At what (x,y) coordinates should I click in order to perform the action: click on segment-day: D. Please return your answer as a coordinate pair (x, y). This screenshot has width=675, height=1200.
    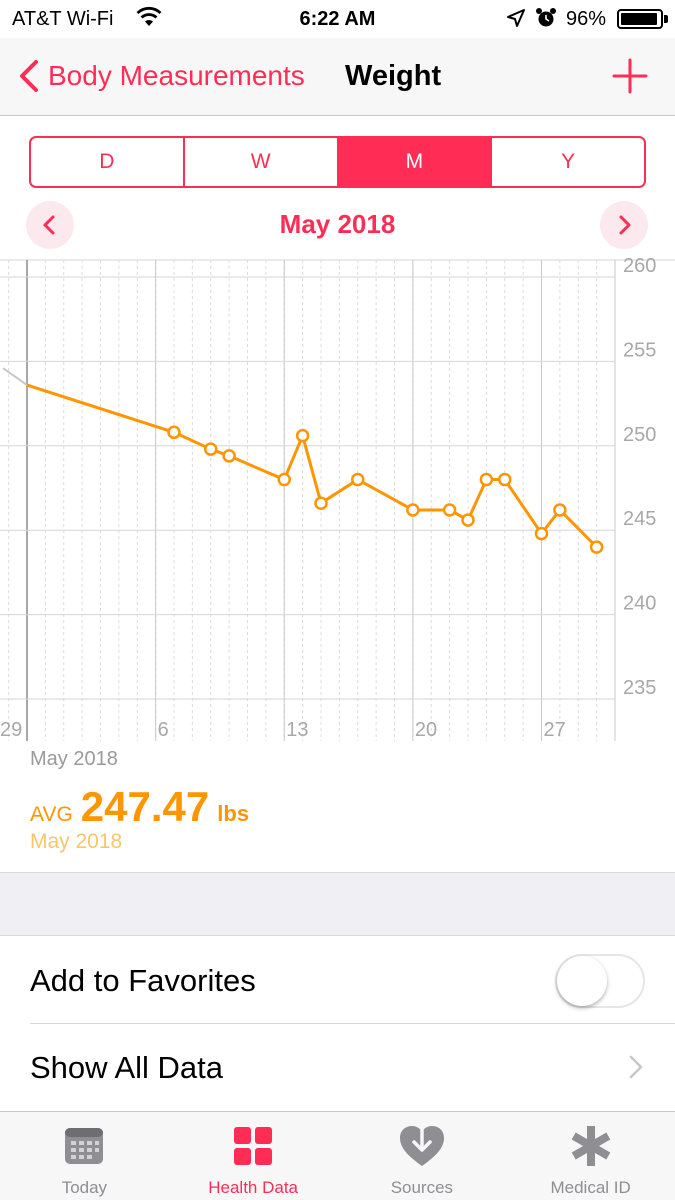
    Looking at the image, I should click on (108, 162).